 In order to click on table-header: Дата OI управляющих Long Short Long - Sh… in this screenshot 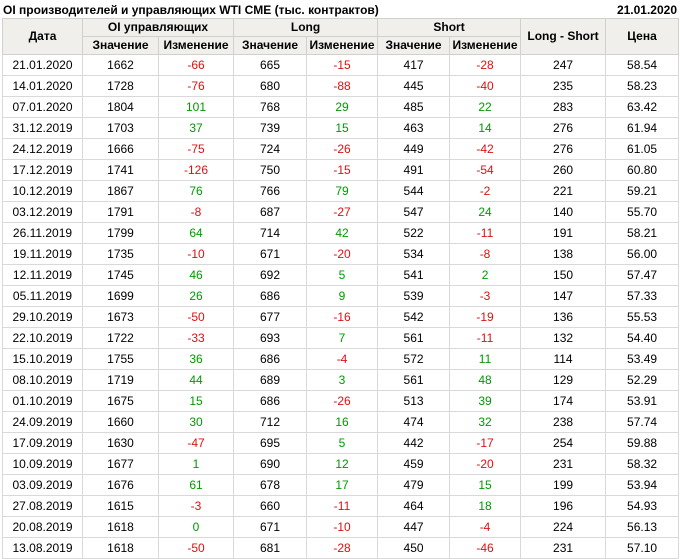, I will do `click(341, 36)`.